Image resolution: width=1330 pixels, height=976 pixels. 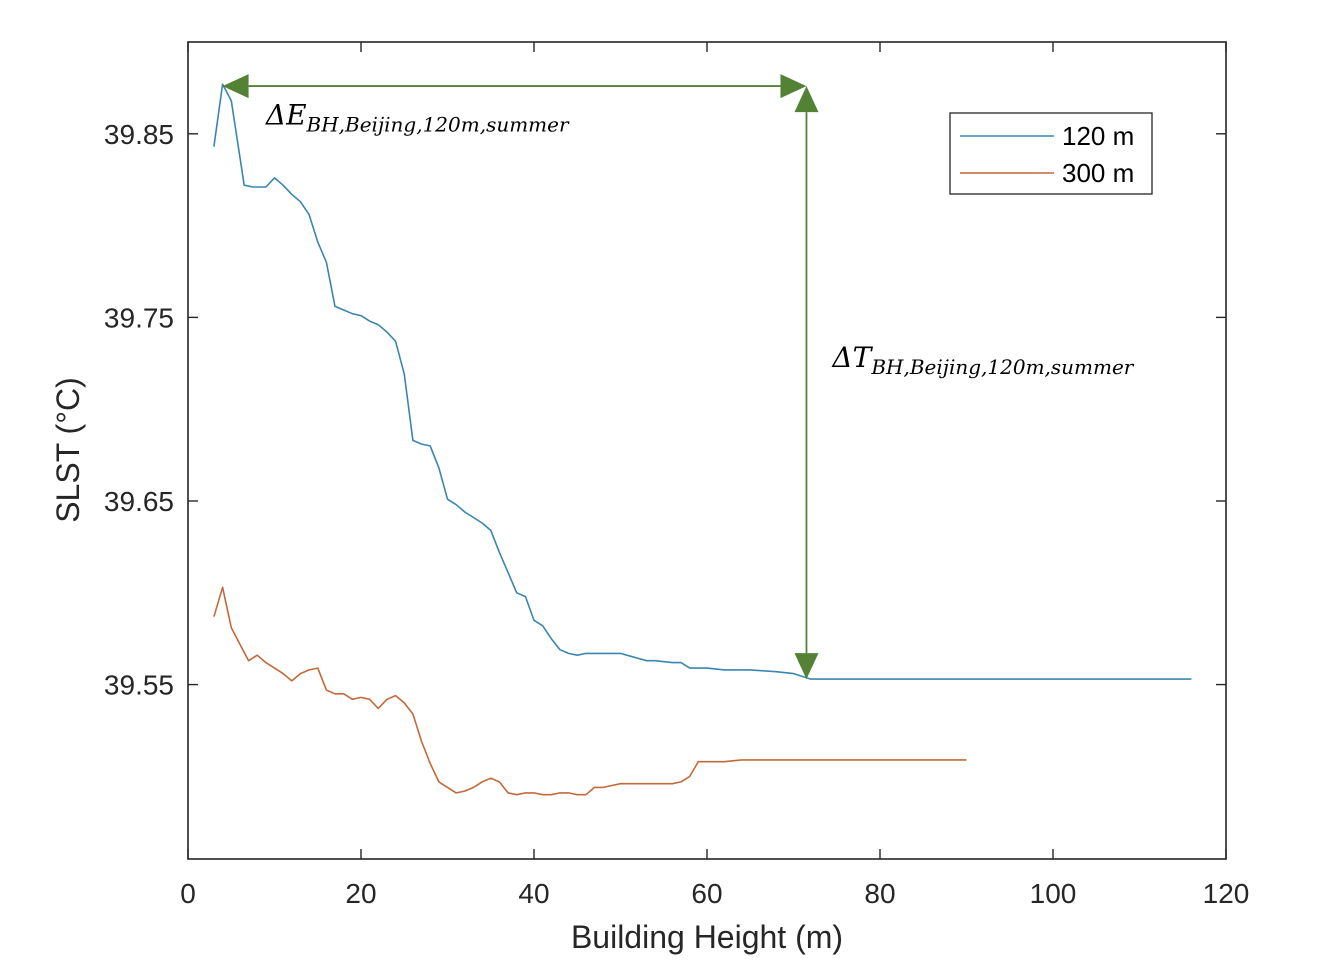 I want to click on y-tick-label: 39.75, so click(x=139, y=317).